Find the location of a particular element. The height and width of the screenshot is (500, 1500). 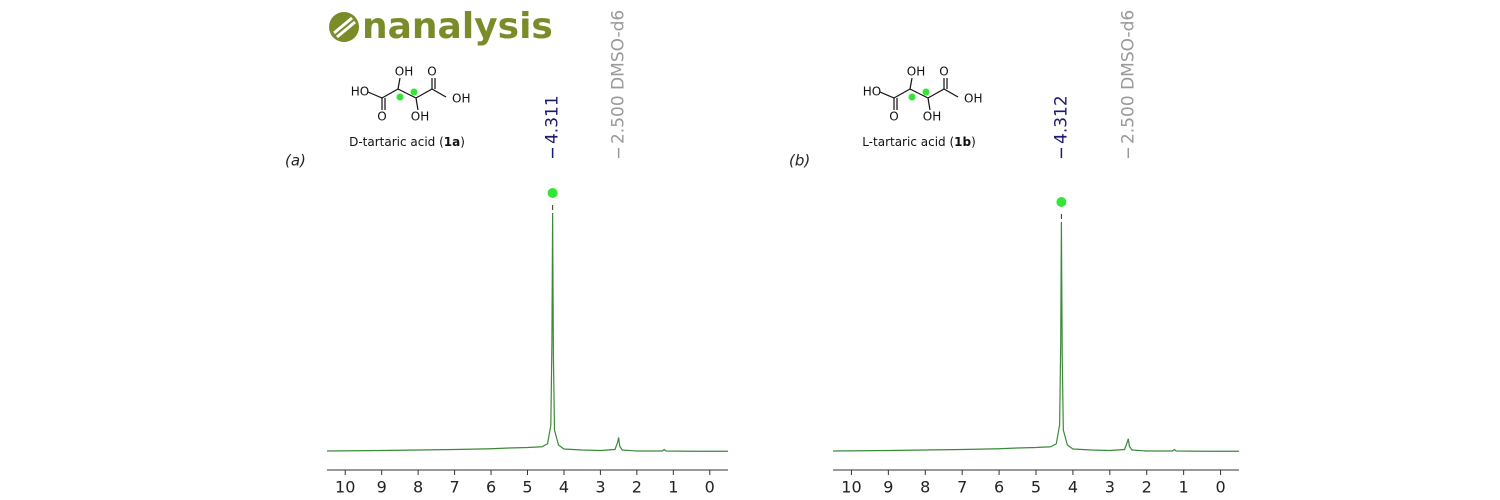

peak-label: 4.311 is located at coordinates (553, 119).